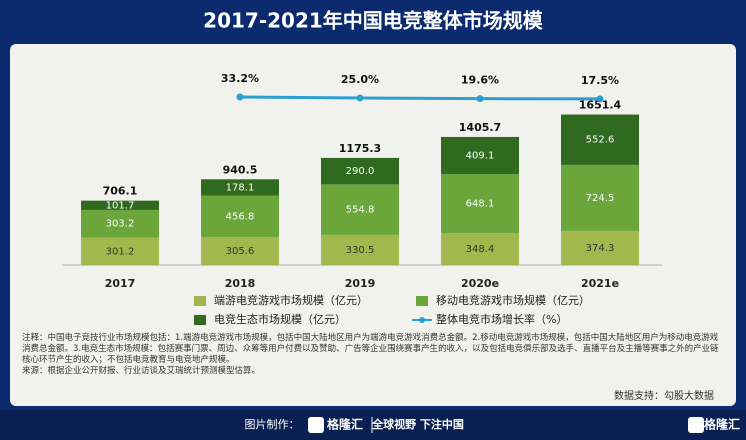 This screenshot has width=746, height=440. What do you see at coordinates (272, 424) in the screenshot?
I see `footer-made-by: 图片制作：` at bounding box center [272, 424].